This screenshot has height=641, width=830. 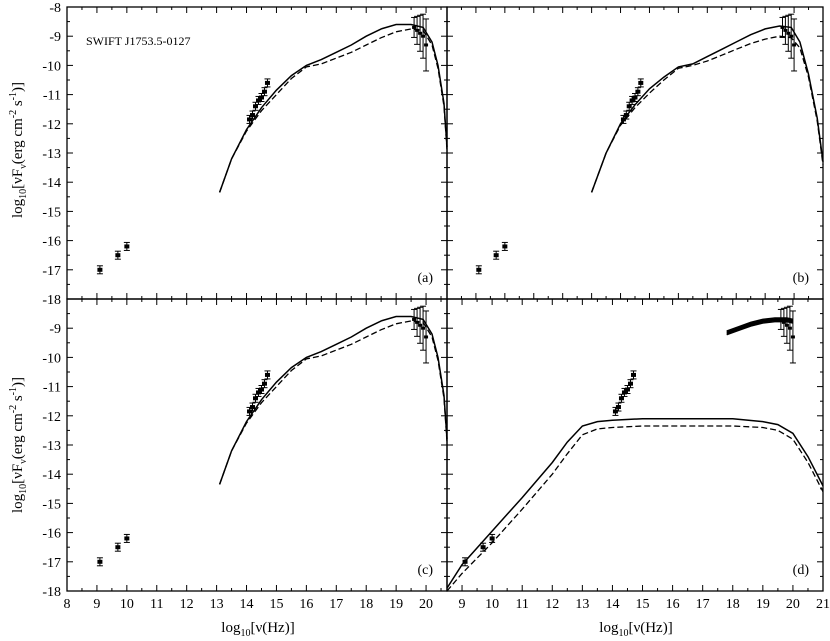 What do you see at coordinates (18, 445) in the screenshot?
I see `y-axis-title-bottom: log10[νFν(erg cm-2 s-1)]` at bounding box center [18, 445].